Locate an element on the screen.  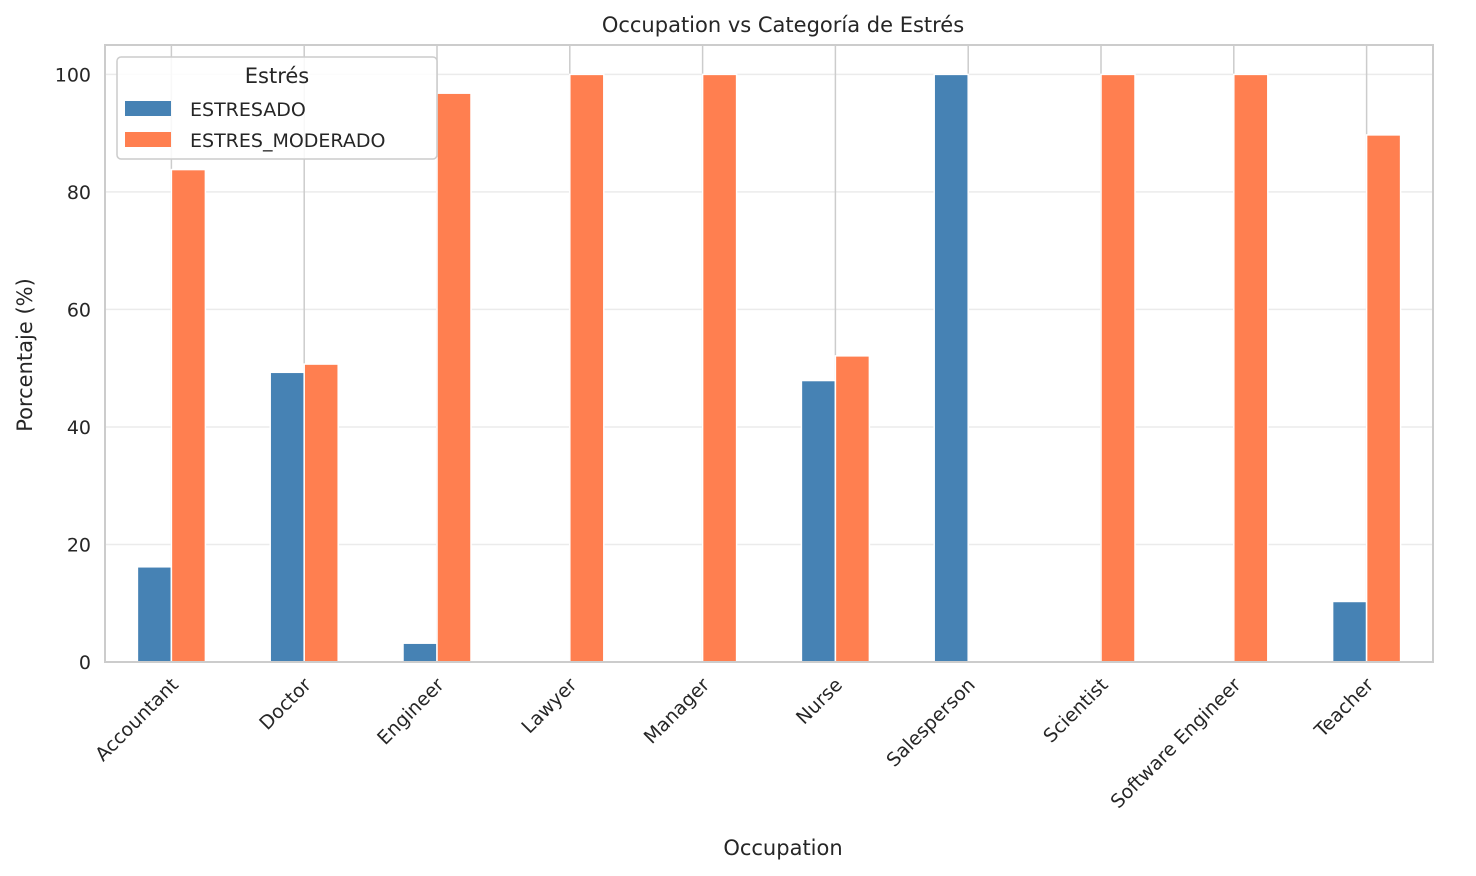
legend-box is located at coordinates (277, 108).